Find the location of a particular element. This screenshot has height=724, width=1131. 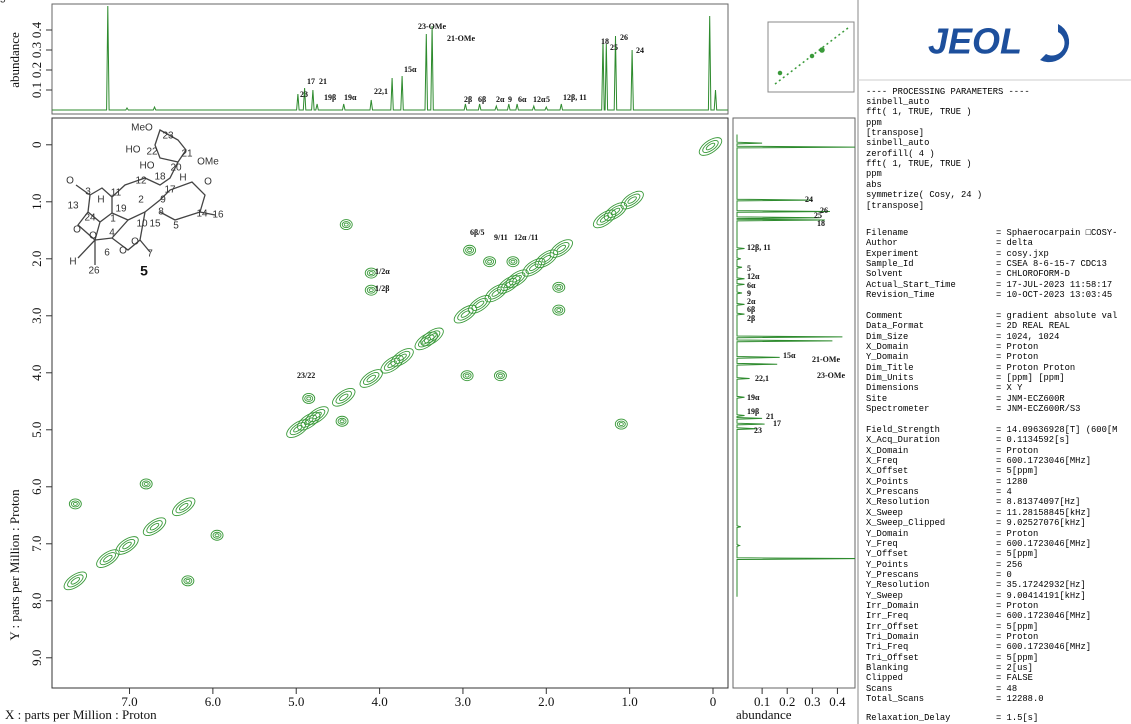

parameter-value: = FALSE is located at coordinates (1014, 678).